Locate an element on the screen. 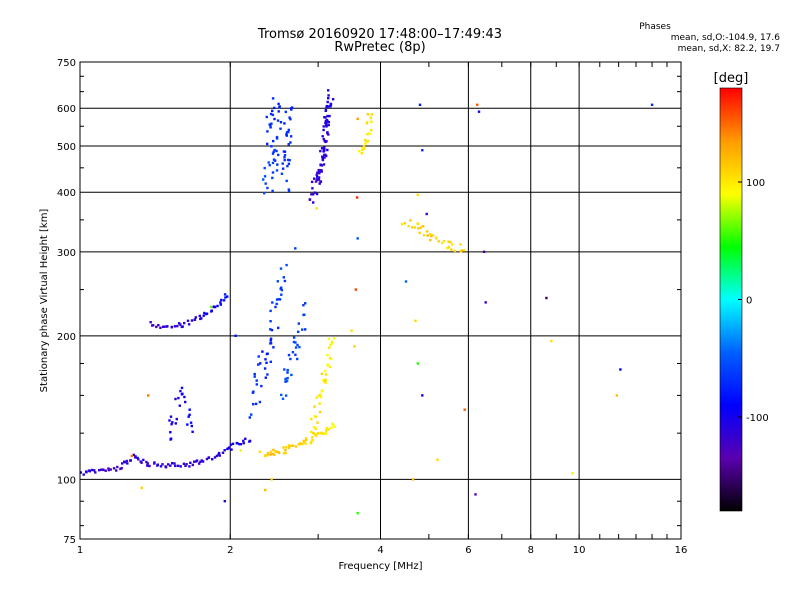  x-axis-label: Frequency [MHz] is located at coordinates (380, 566).